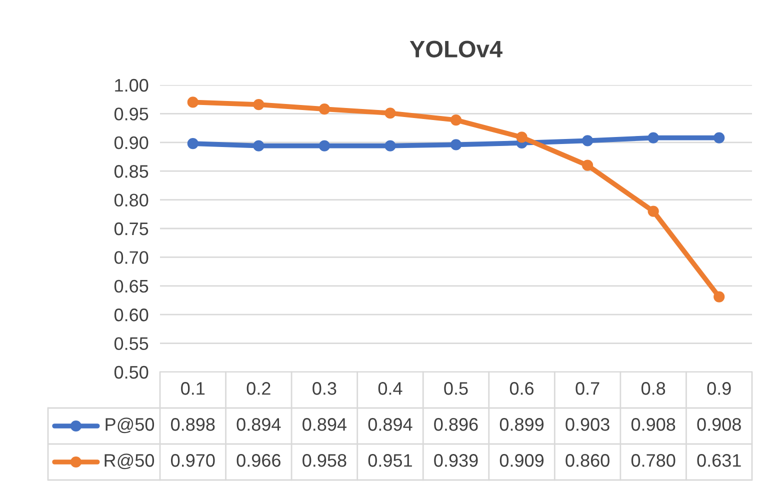  I want to click on y-tick-label: 0.55, so click(131, 343).